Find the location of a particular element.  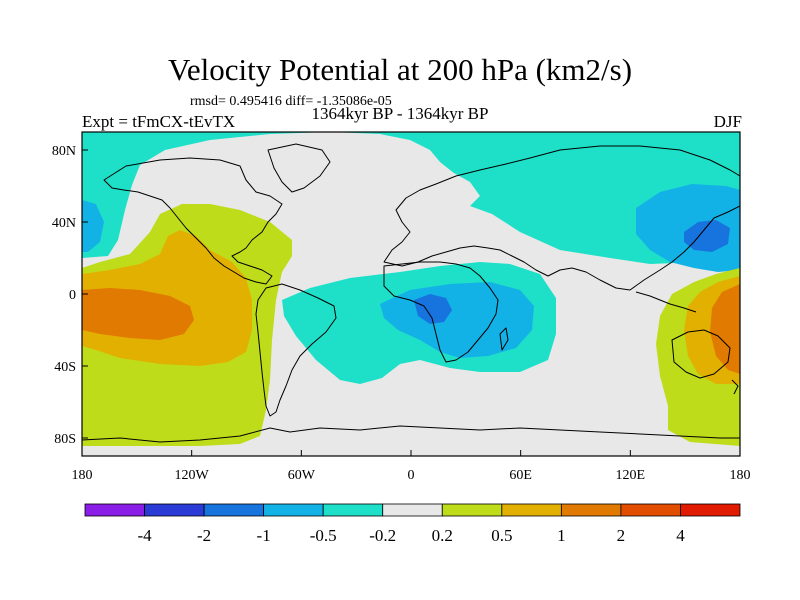

y-axis: 80N 40N 0 40S 80S is located at coordinates (70, 295).